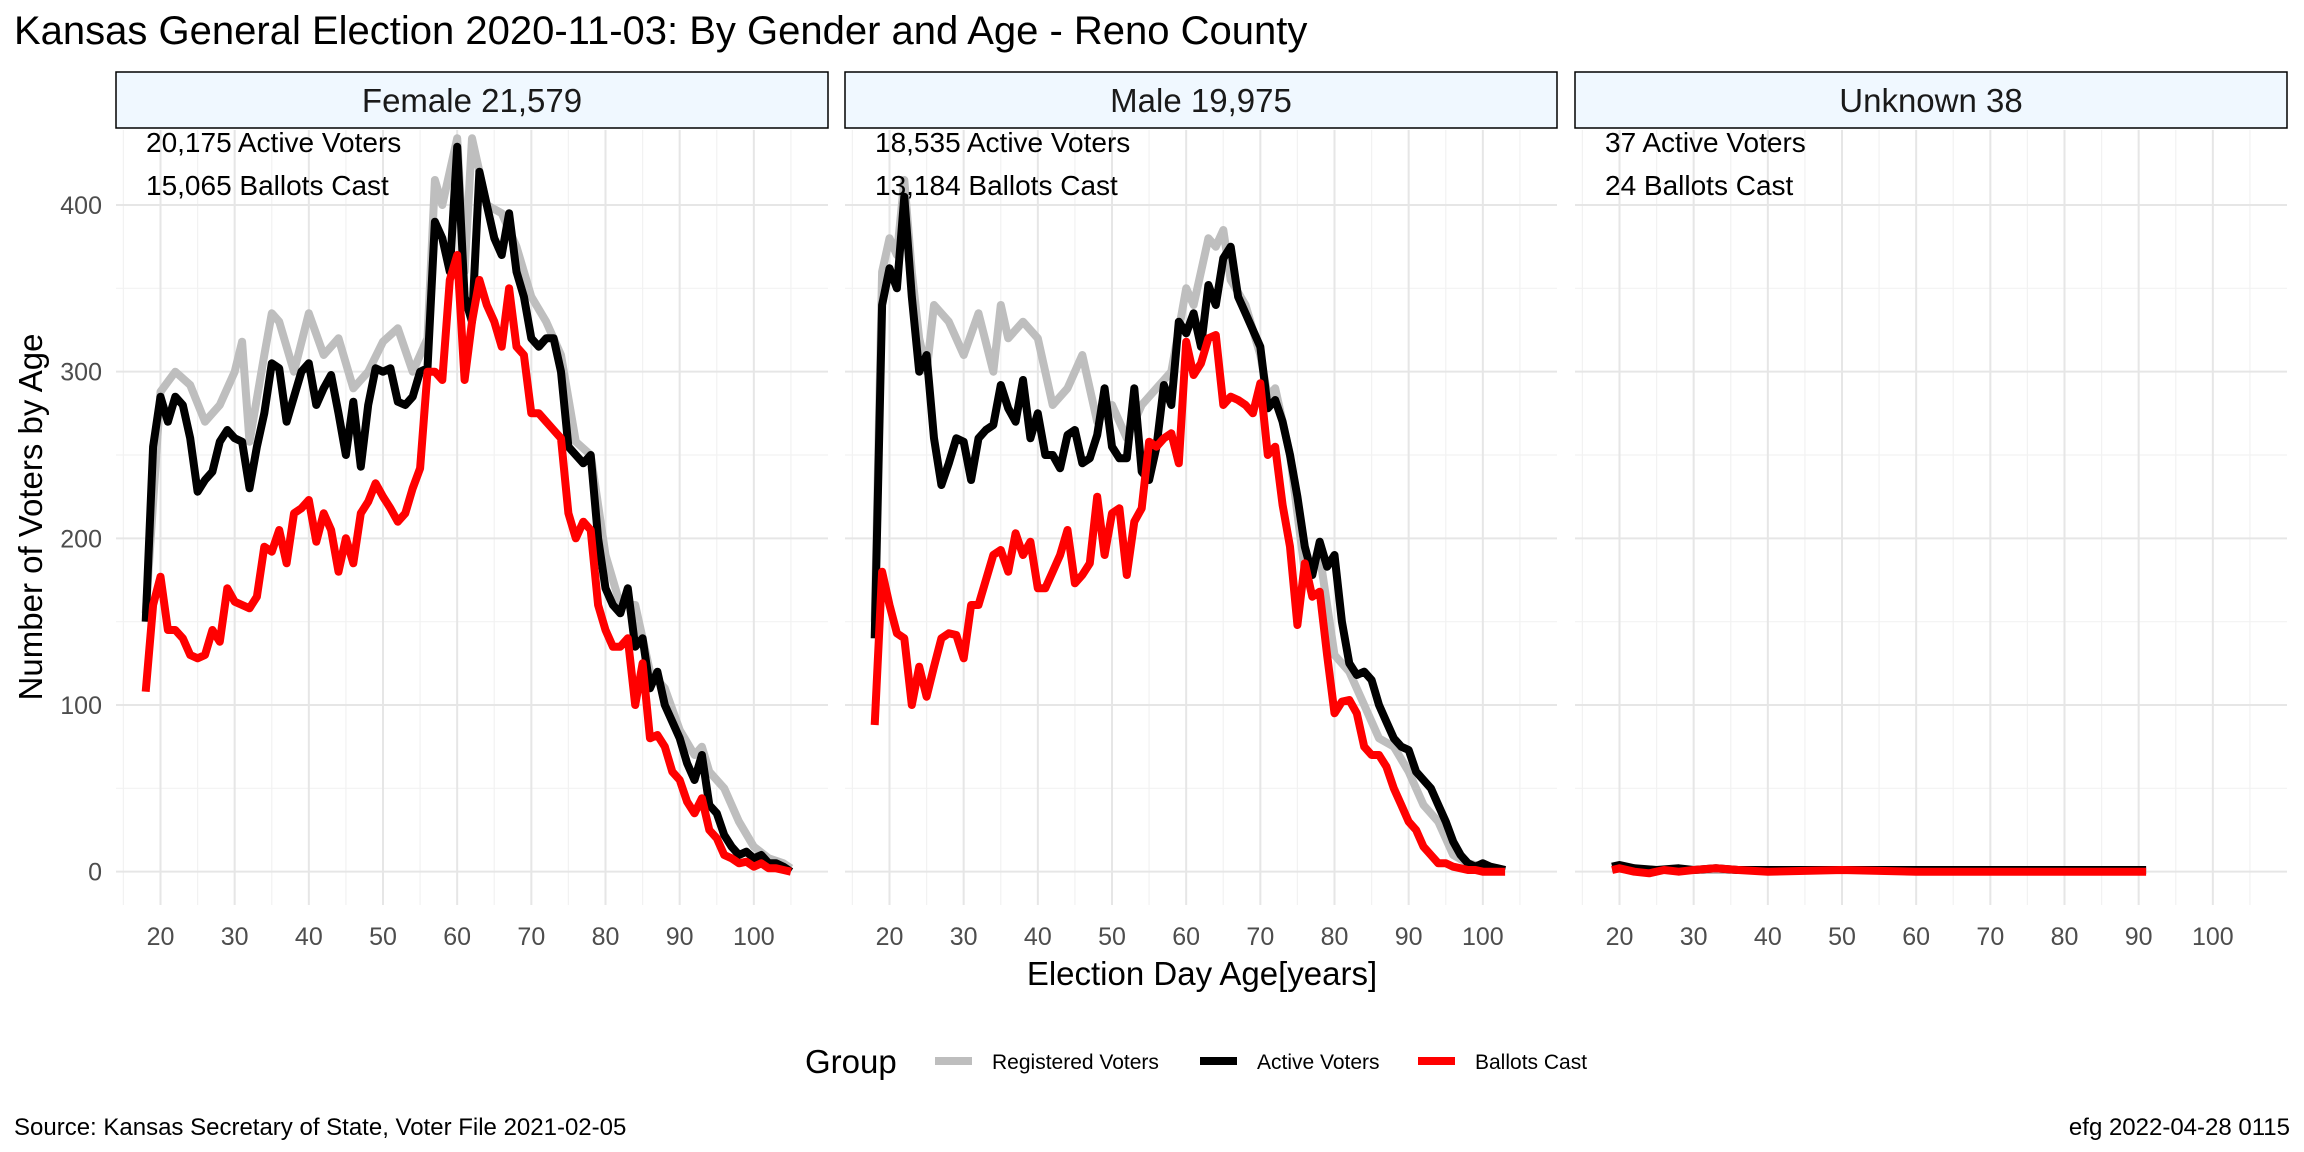 The width and height of the screenshot is (2304, 1152). What do you see at coordinates (1002, 142) in the screenshot?
I see `panel-annotation: 18,535 Active Voters` at bounding box center [1002, 142].